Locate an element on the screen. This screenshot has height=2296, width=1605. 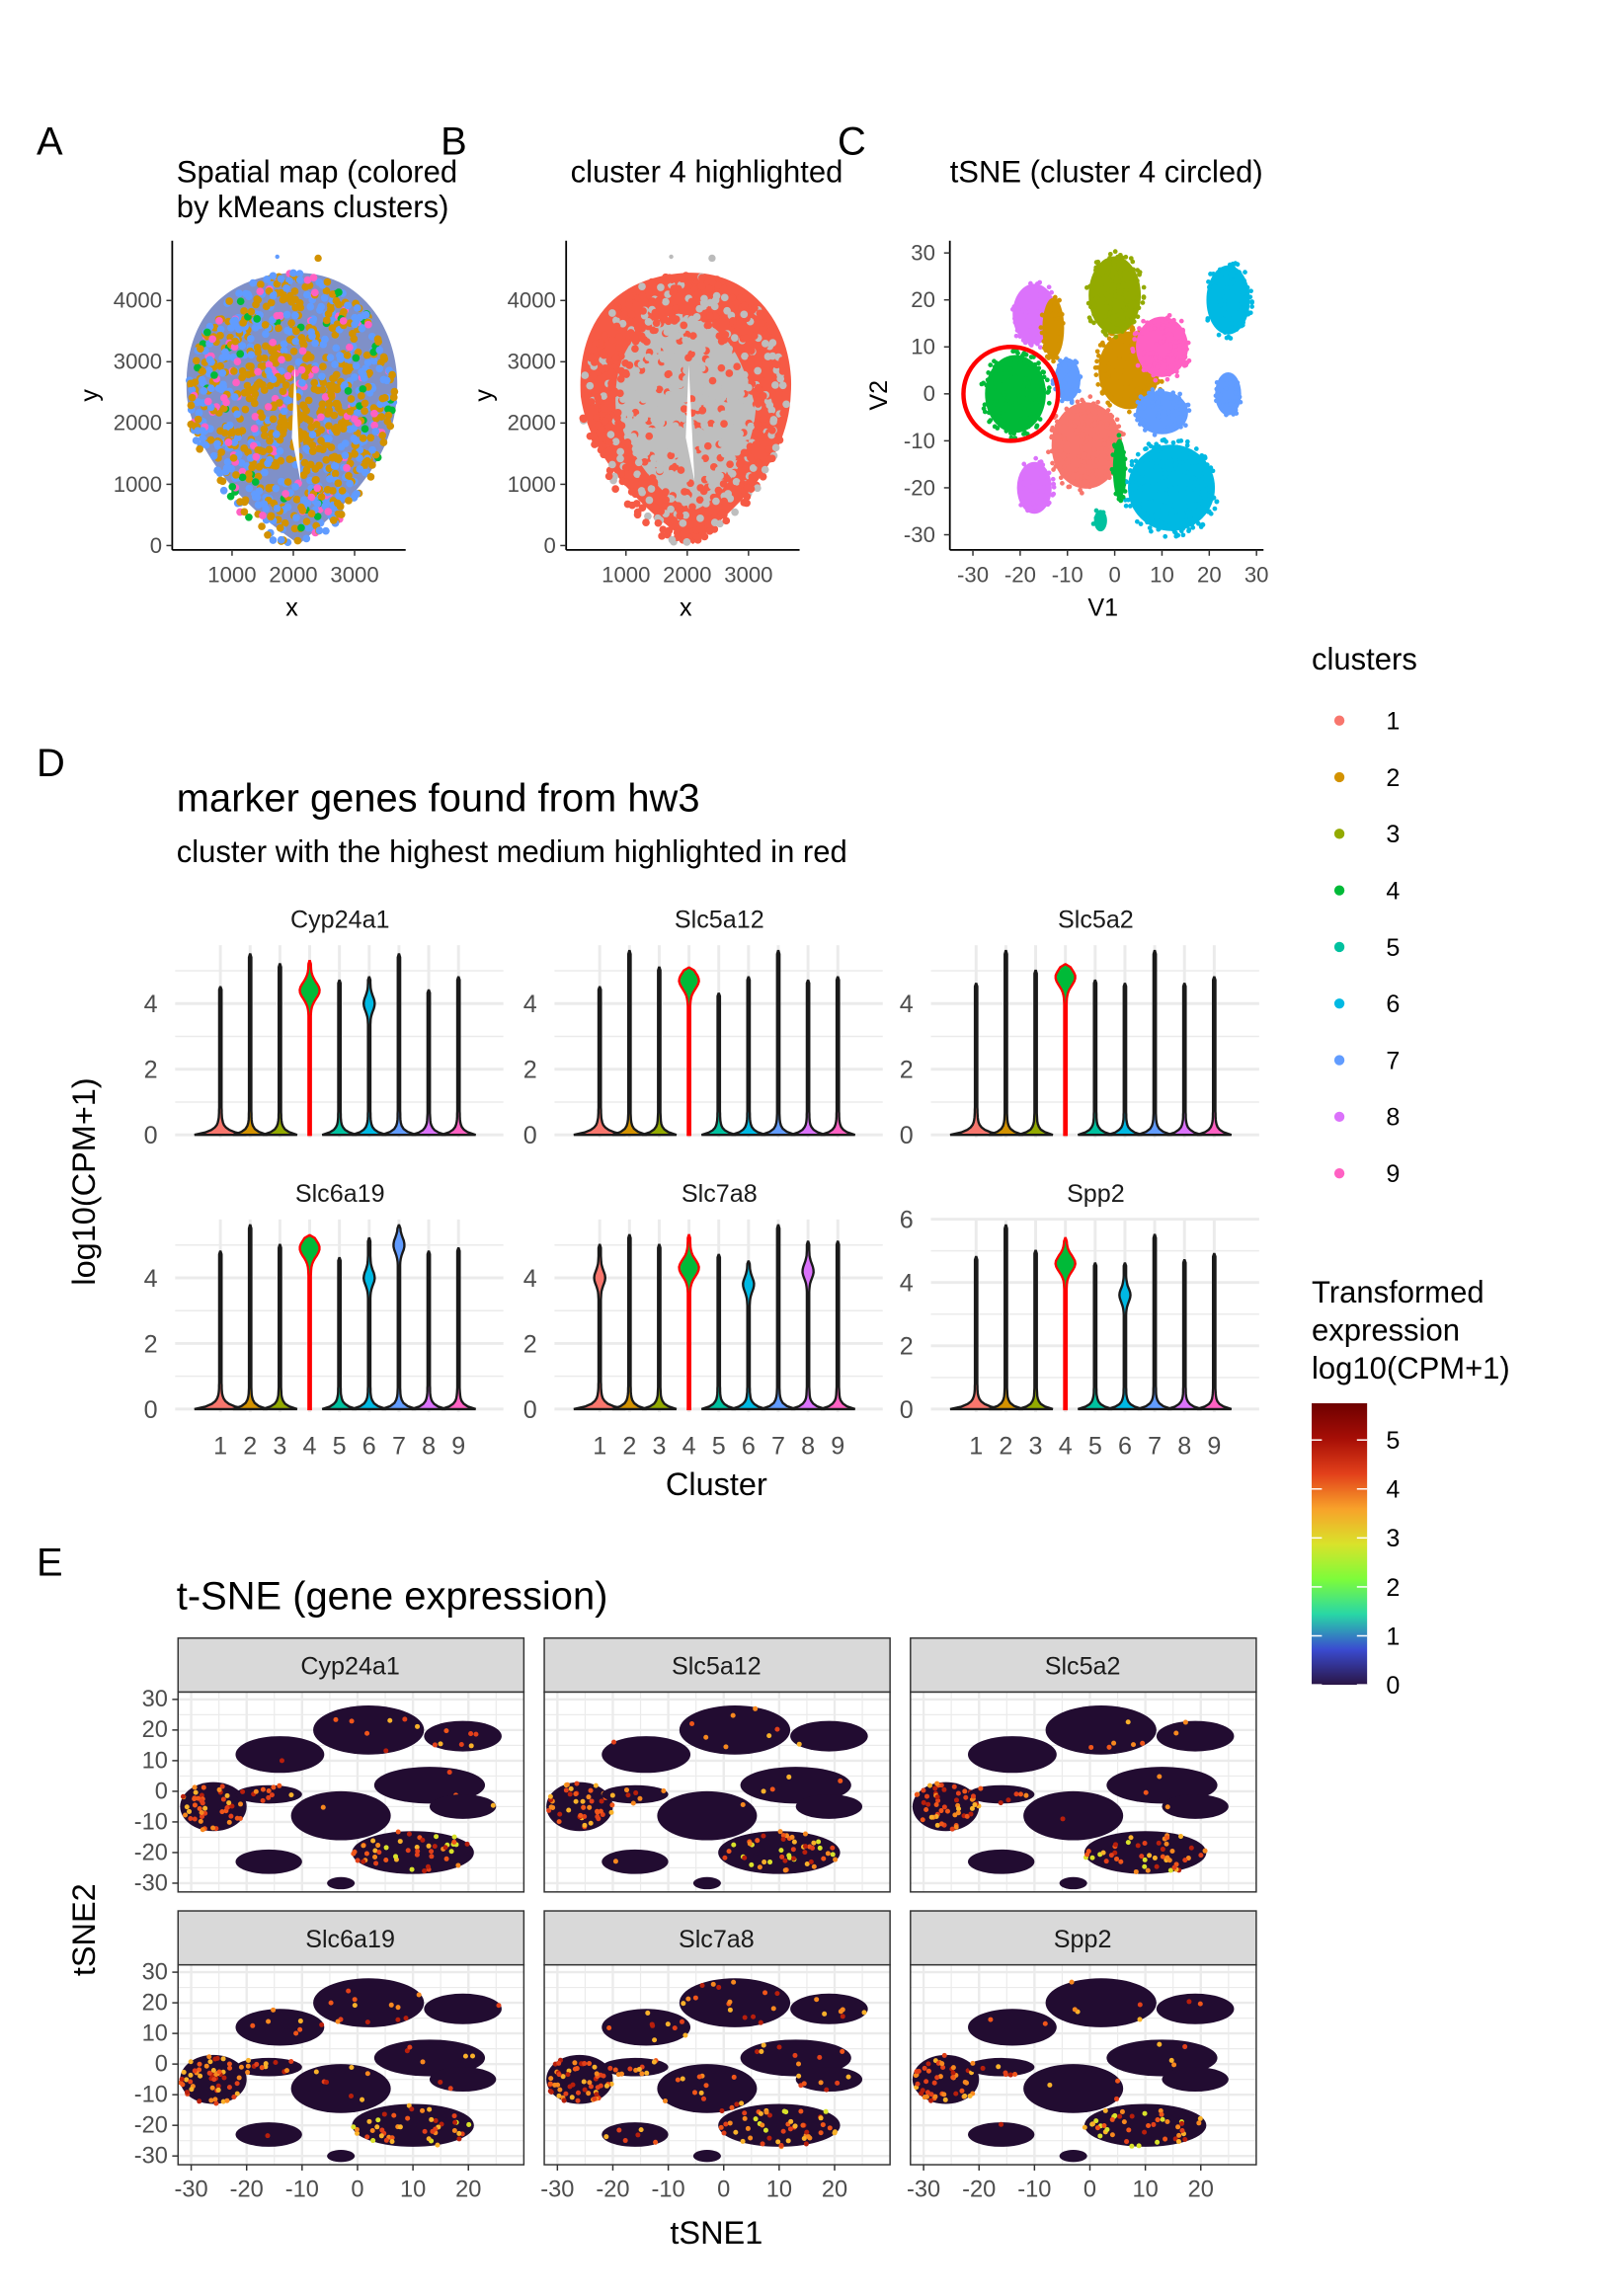
tsne-facet-Slc5a12: Slc5a12 is located at coordinates (717, 1765).